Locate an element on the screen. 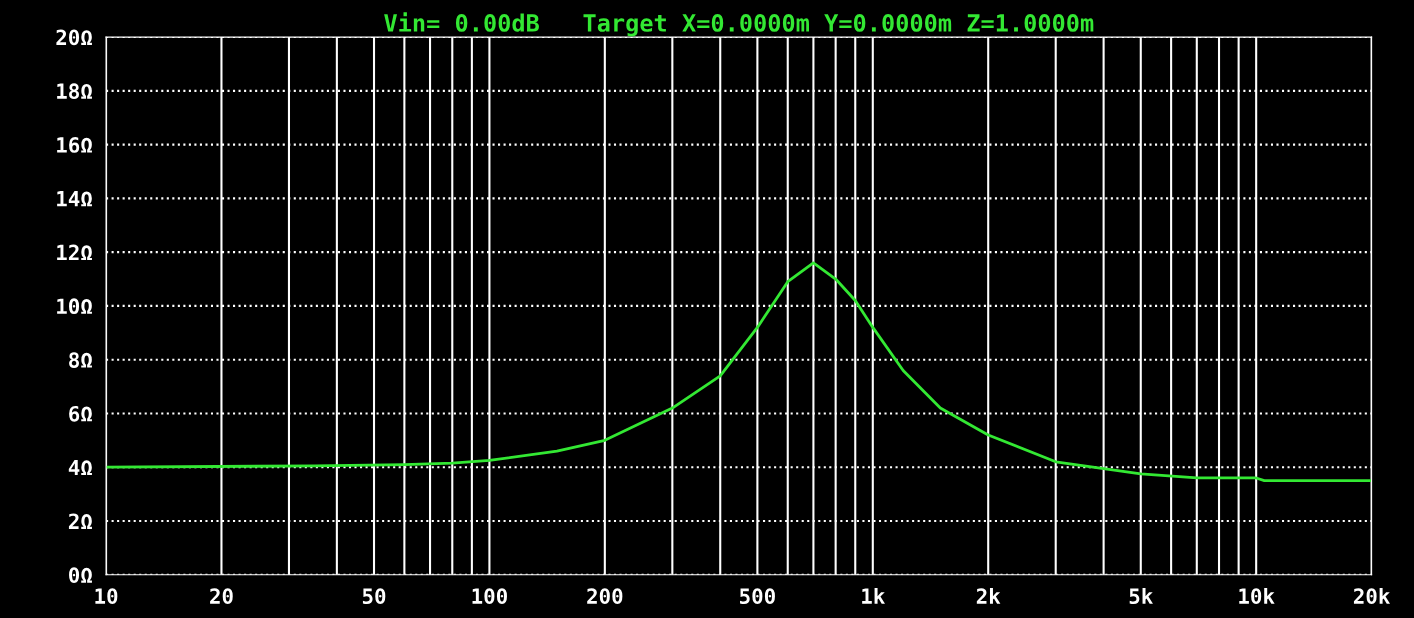  y-tick-label: 12Ω is located at coordinates (74, 252).